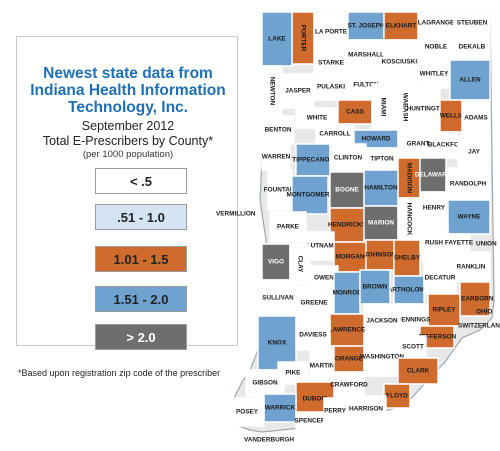 This screenshot has width=500, height=451. What do you see at coordinates (418, 144) in the screenshot?
I see `county-label-grant: GRANT` at bounding box center [418, 144].